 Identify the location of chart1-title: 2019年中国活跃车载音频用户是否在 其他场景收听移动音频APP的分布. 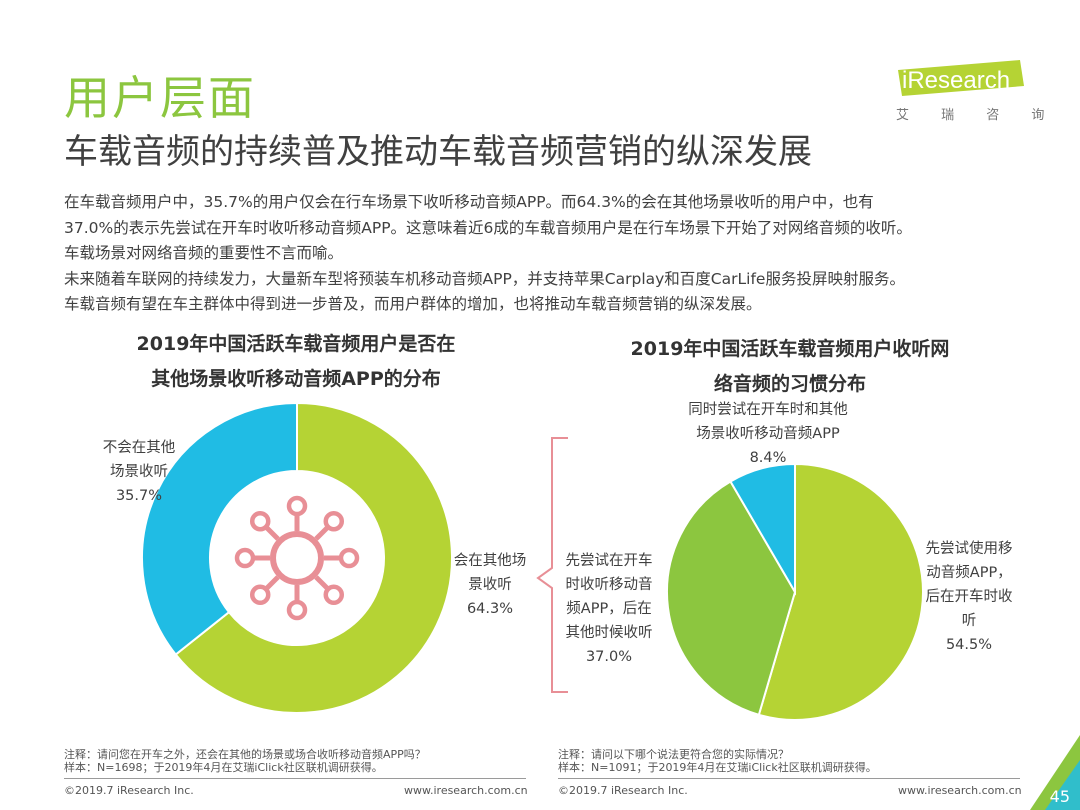
(296, 362).